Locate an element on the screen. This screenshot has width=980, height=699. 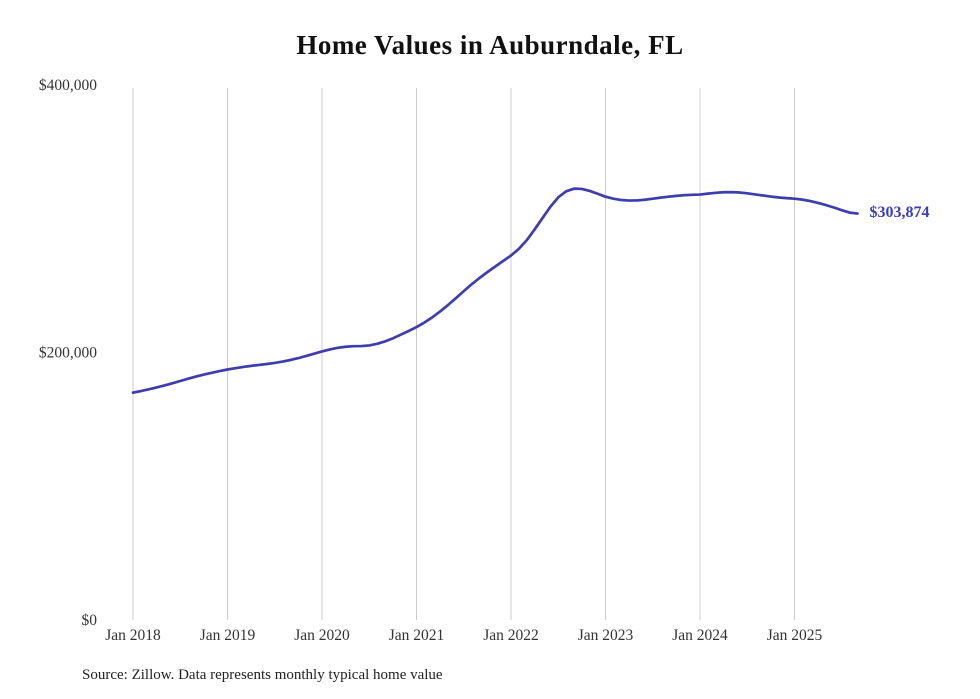
latest-value-label: $303,874 is located at coordinates (899, 212).